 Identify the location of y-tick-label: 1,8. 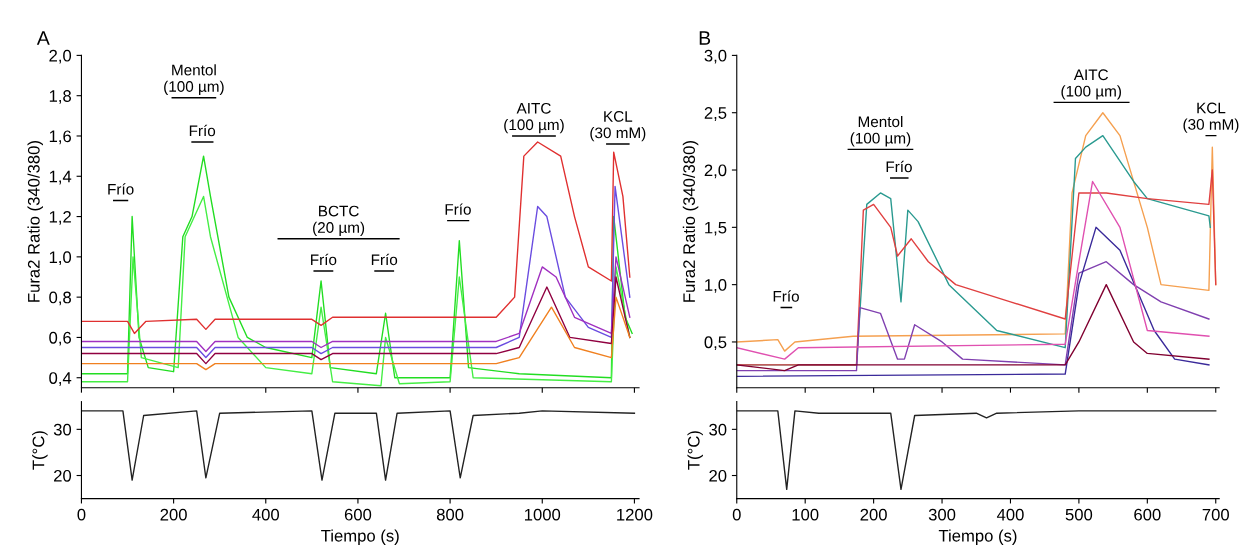
(60, 97).